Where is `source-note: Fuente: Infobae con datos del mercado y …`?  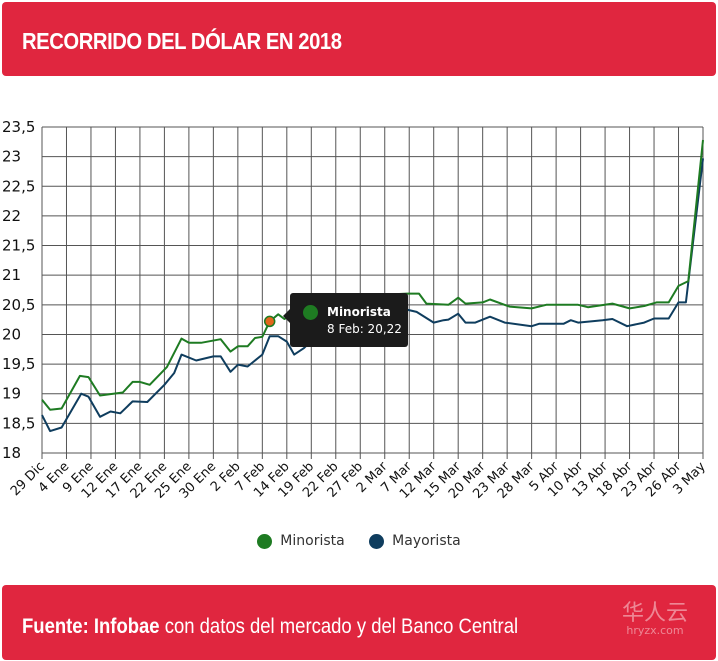
source-note: Fuente: Infobae con datos del mercado y … is located at coordinates (270, 627).